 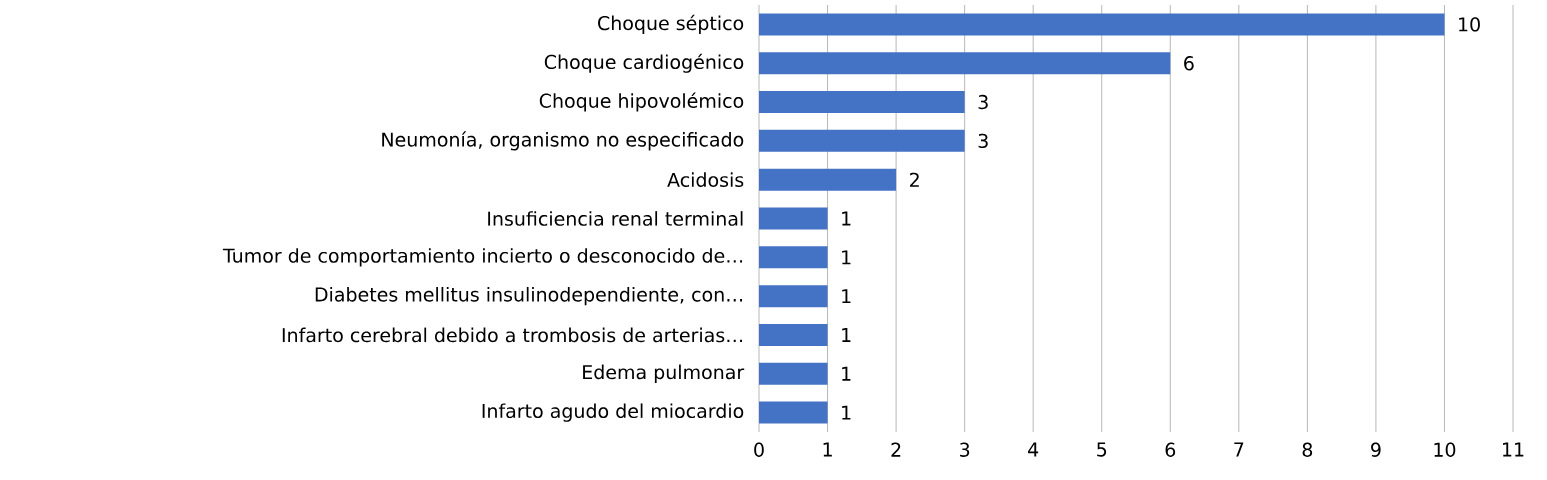 What do you see at coordinates (914, 179) in the screenshot?
I see `data-label: 2` at bounding box center [914, 179].